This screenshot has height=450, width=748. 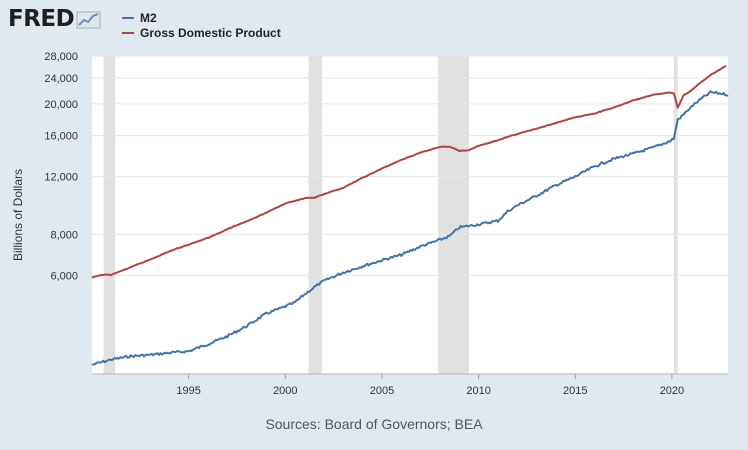 What do you see at coordinates (201, 17) in the screenshot?
I see `legend-item-m2: M2` at bounding box center [201, 17].